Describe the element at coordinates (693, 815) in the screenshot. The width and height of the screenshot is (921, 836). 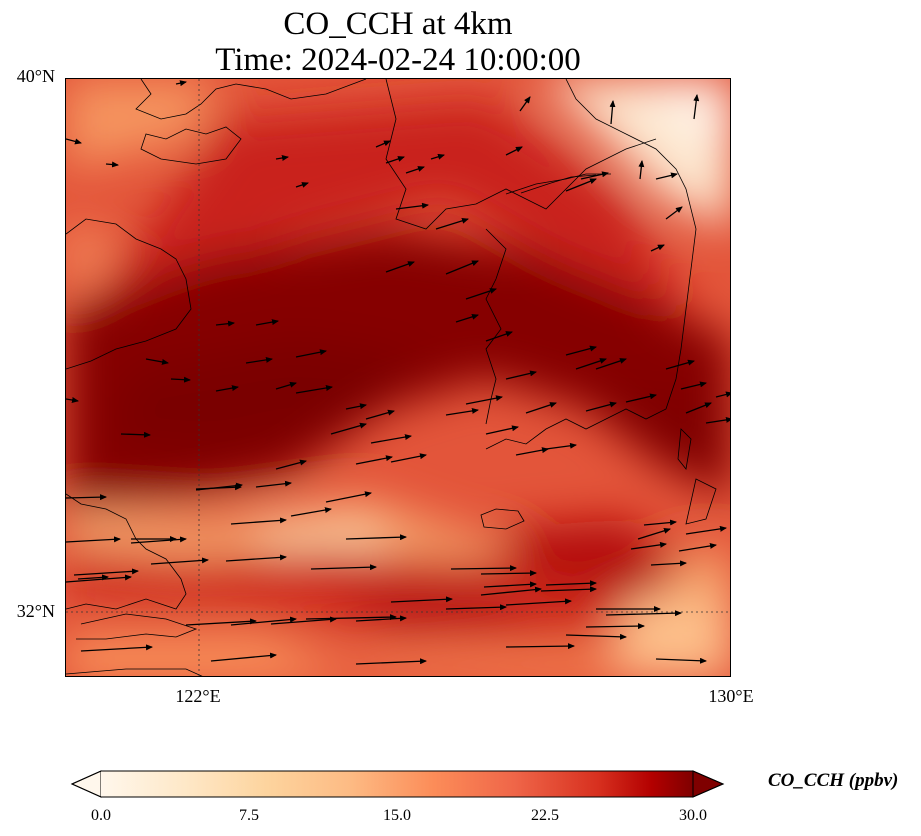
I see `colorbar-tick-4: 30.0` at that location.